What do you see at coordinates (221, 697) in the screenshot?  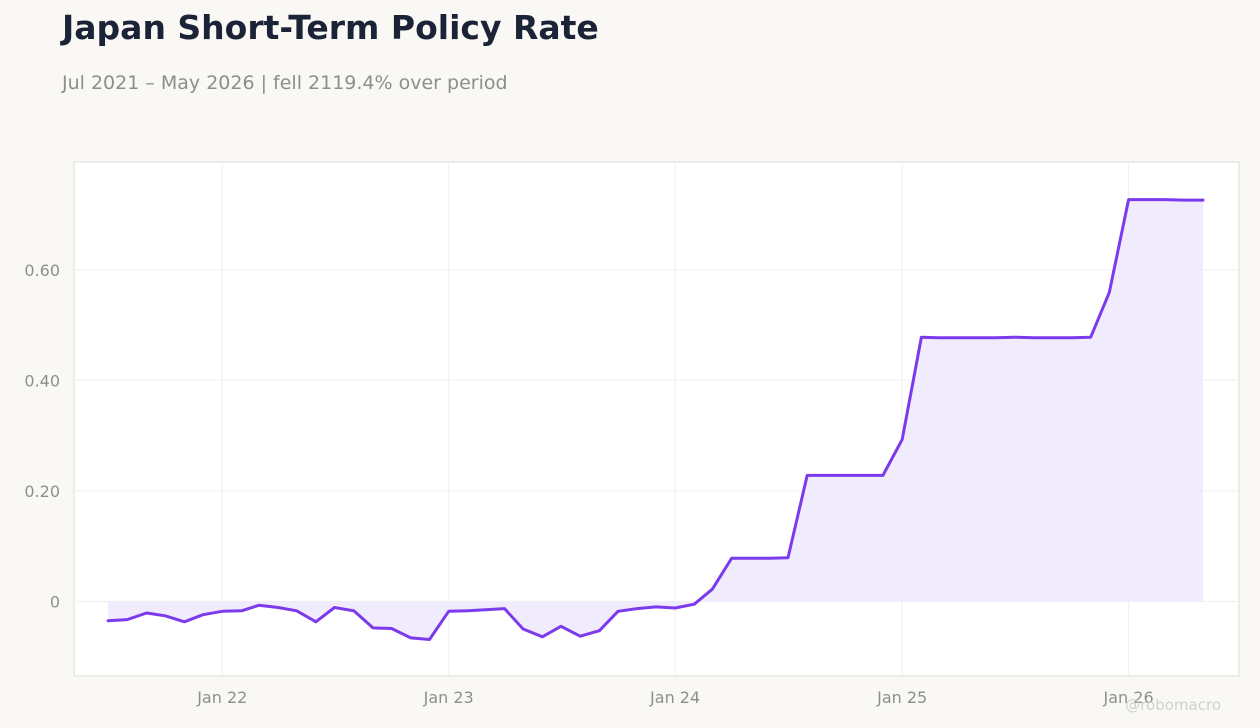 I see `x-tick-label-0: Jan 22` at bounding box center [221, 697].